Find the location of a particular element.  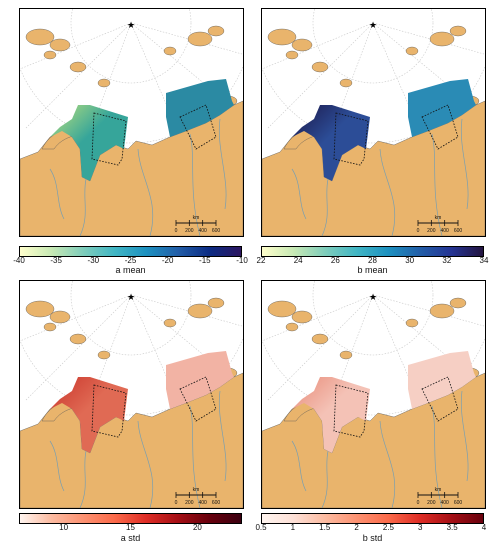

colorbar-tick-label: 24 is located at coordinates (298, 260).